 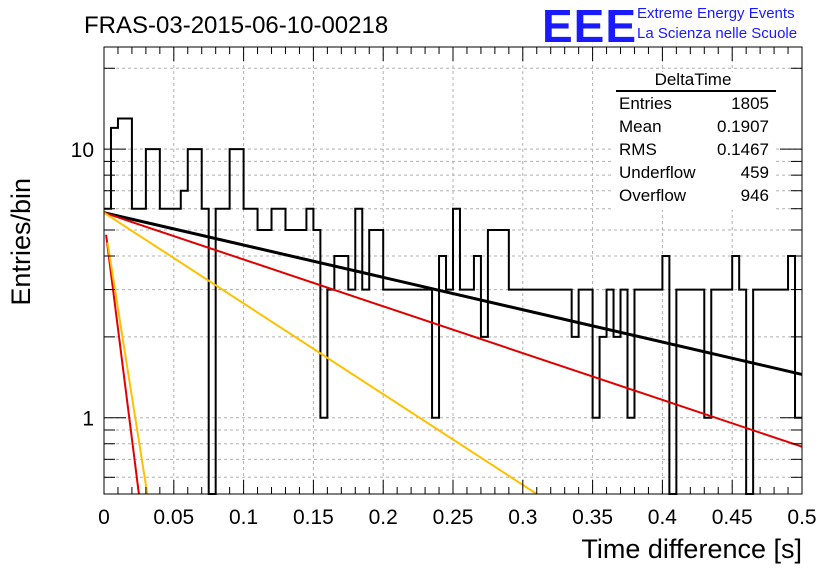 I want to click on stats-value-rms: 0.1467, so click(x=743, y=149).